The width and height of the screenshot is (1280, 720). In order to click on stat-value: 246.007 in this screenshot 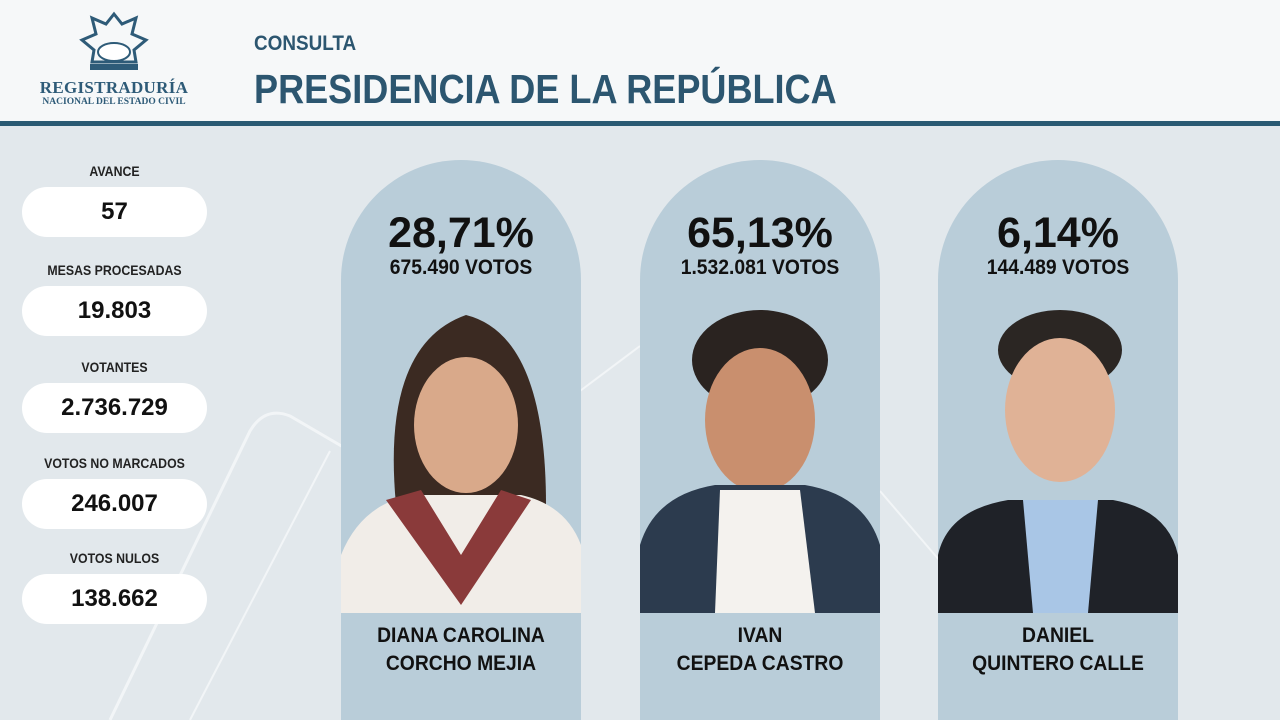, I will do `click(114, 504)`.